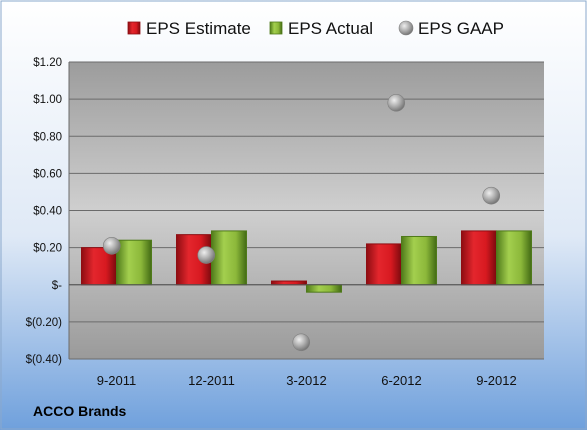 Image resolution: width=587 pixels, height=430 pixels. I want to click on y-tick-label: $0.80, so click(47, 137).